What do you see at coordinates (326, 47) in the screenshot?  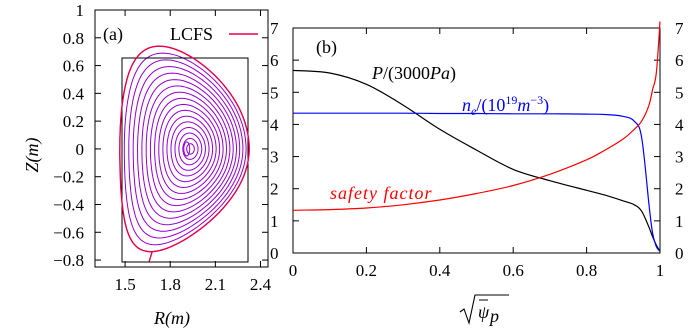 I see `panel-b-label: (b)` at bounding box center [326, 47].